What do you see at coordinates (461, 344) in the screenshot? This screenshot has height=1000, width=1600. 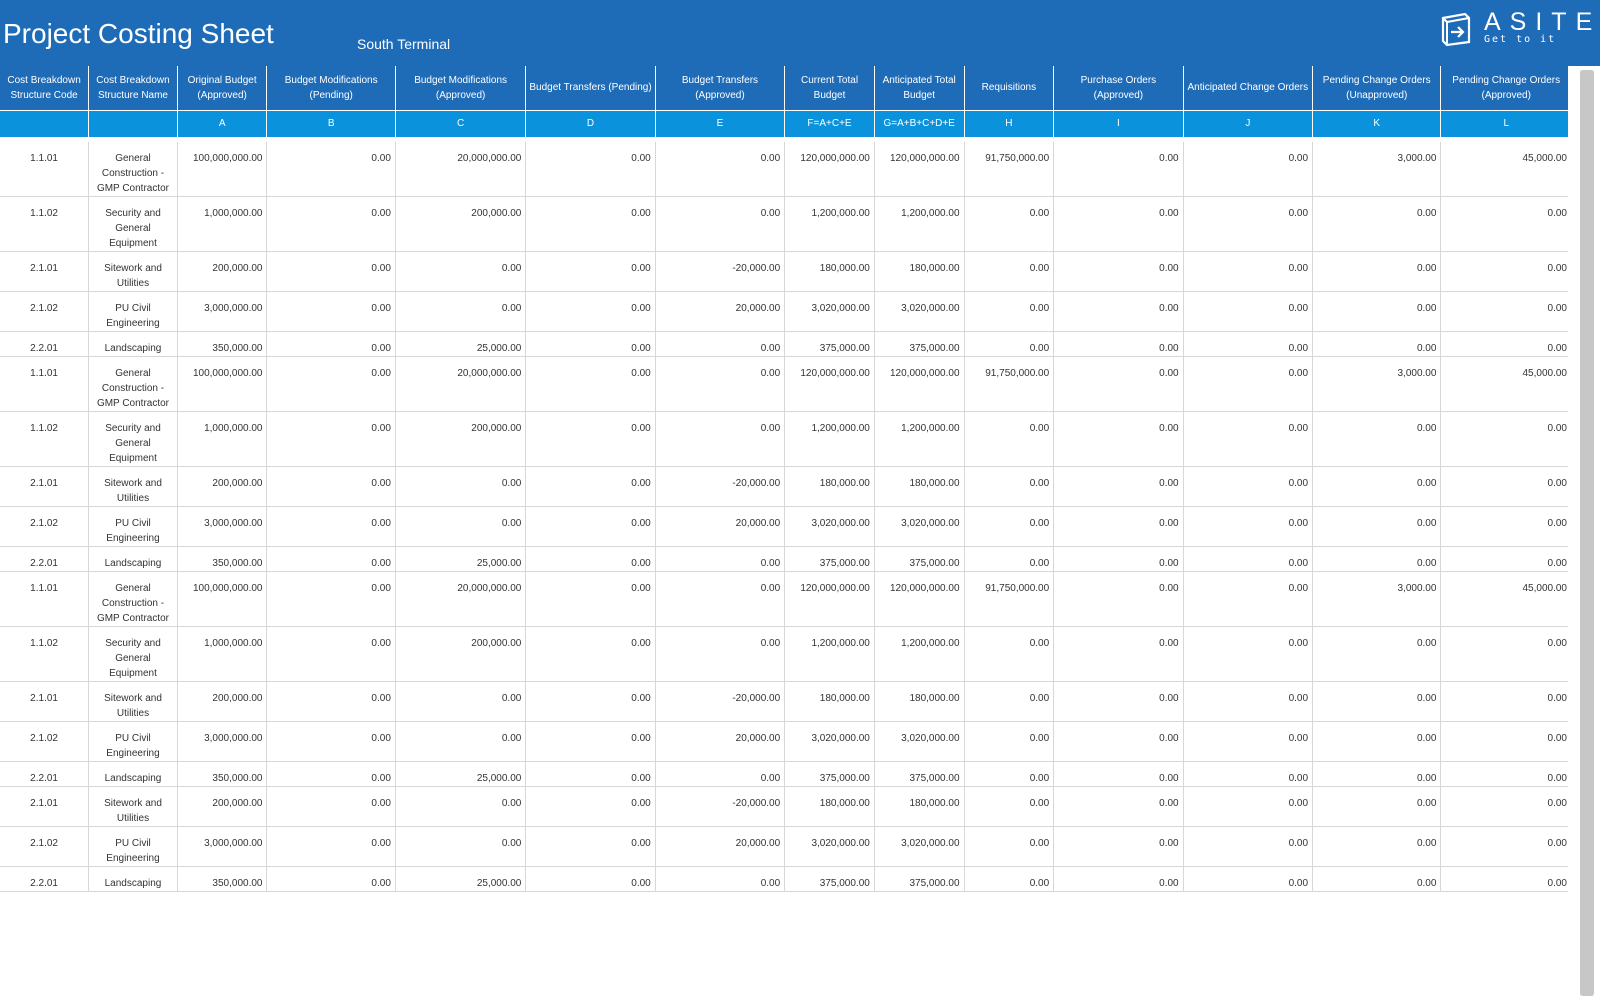 I see `amount-cell: 25,000.00` at bounding box center [461, 344].